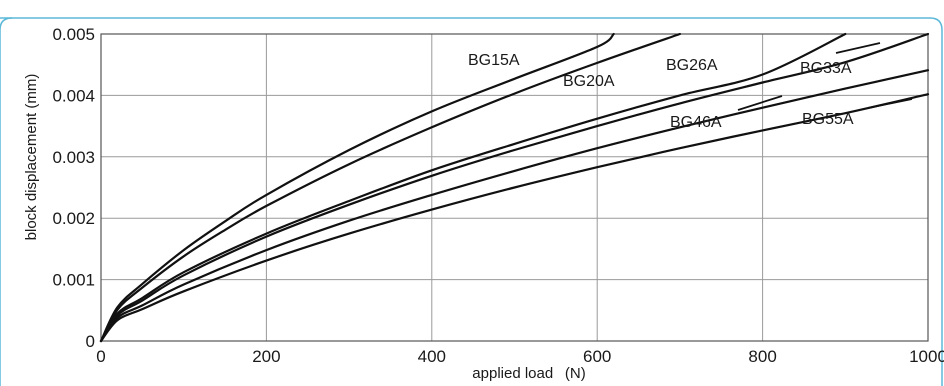 The image size is (944, 386). I want to click on x-tick-label: 200, so click(266, 356).